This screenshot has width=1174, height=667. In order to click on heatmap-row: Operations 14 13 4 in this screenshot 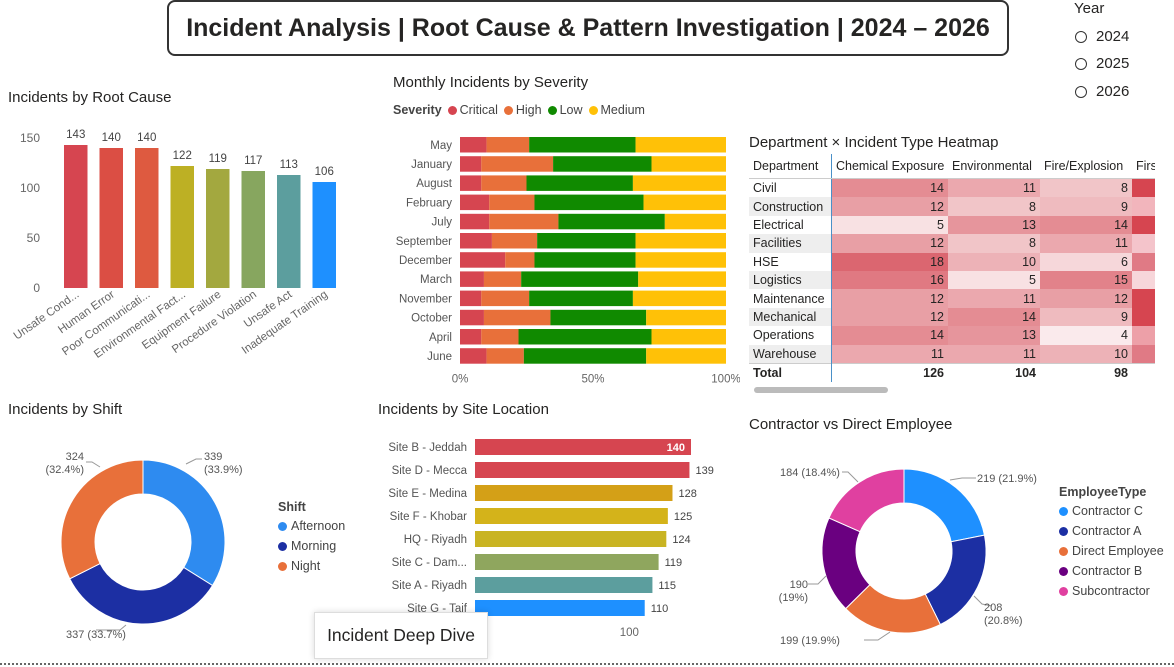, I will do `click(952, 335)`.